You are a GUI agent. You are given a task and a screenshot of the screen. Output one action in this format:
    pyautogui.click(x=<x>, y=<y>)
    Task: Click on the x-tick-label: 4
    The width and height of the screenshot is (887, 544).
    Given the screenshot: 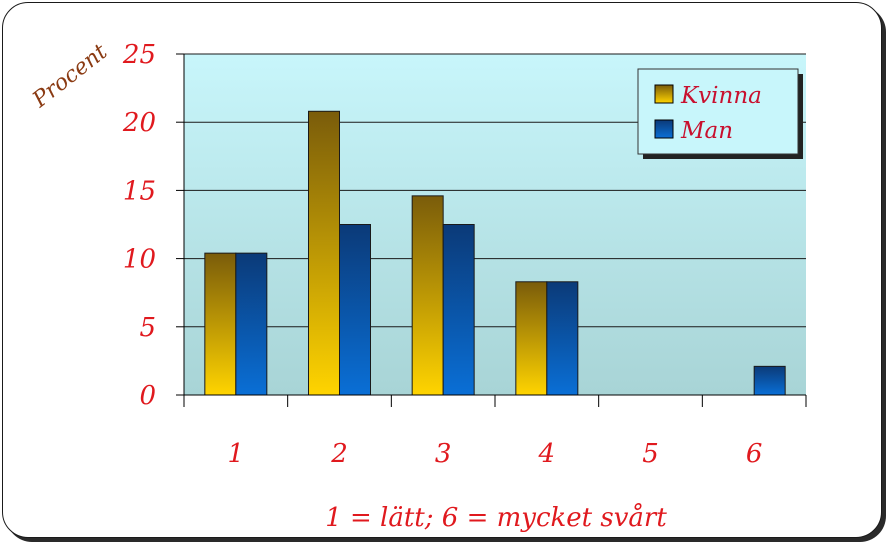 What is the action you would take?
    pyautogui.click(x=547, y=454)
    